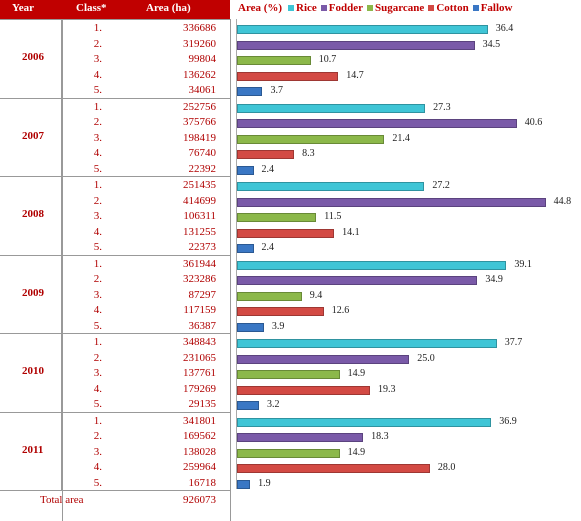 The width and height of the screenshot is (581, 521). I want to click on bar-value-label: 25.0, so click(426, 358).